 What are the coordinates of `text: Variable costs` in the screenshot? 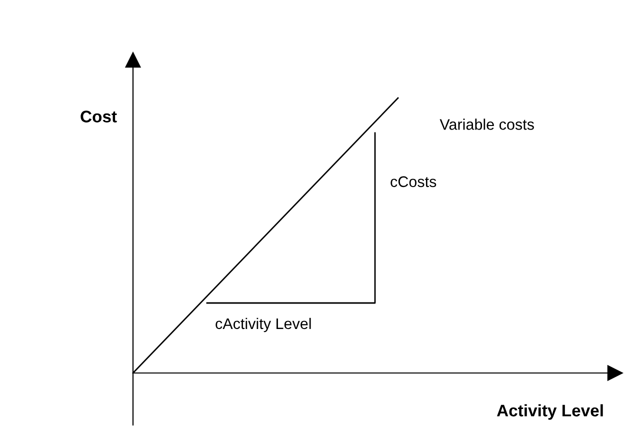 It's located at (487, 124).